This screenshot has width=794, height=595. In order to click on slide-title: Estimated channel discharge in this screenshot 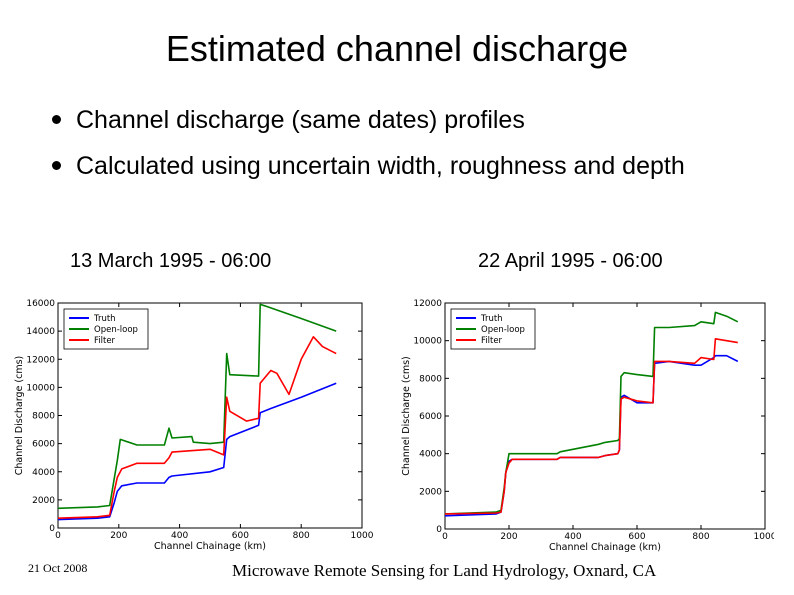, I will do `click(397, 48)`.